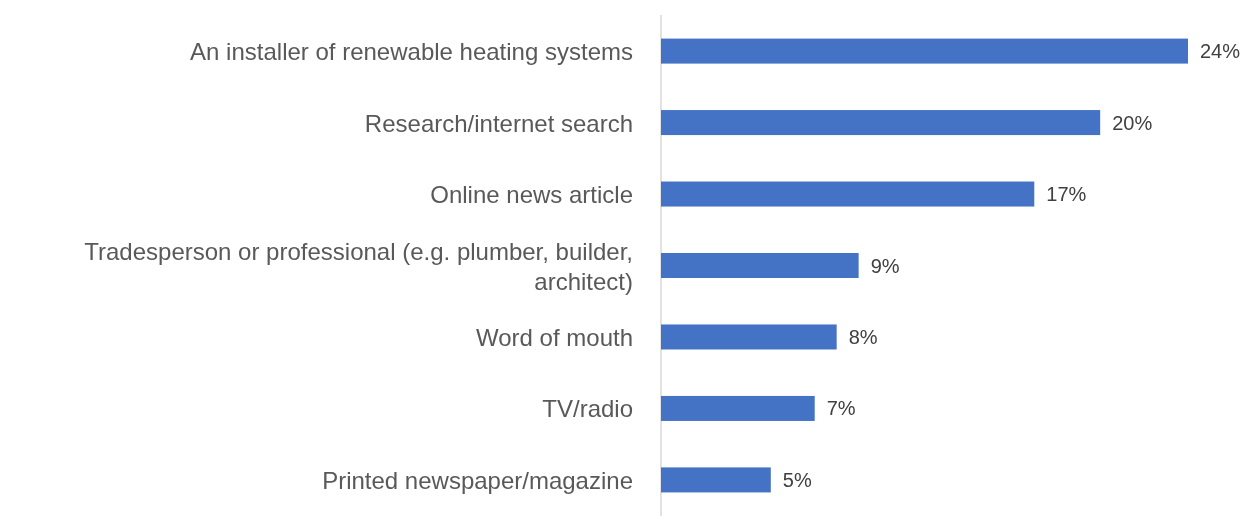 The height and width of the screenshot is (516, 1260). Describe the element at coordinates (554, 337) in the screenshot. I see `y-tick-label: Word of mouth` at that location.